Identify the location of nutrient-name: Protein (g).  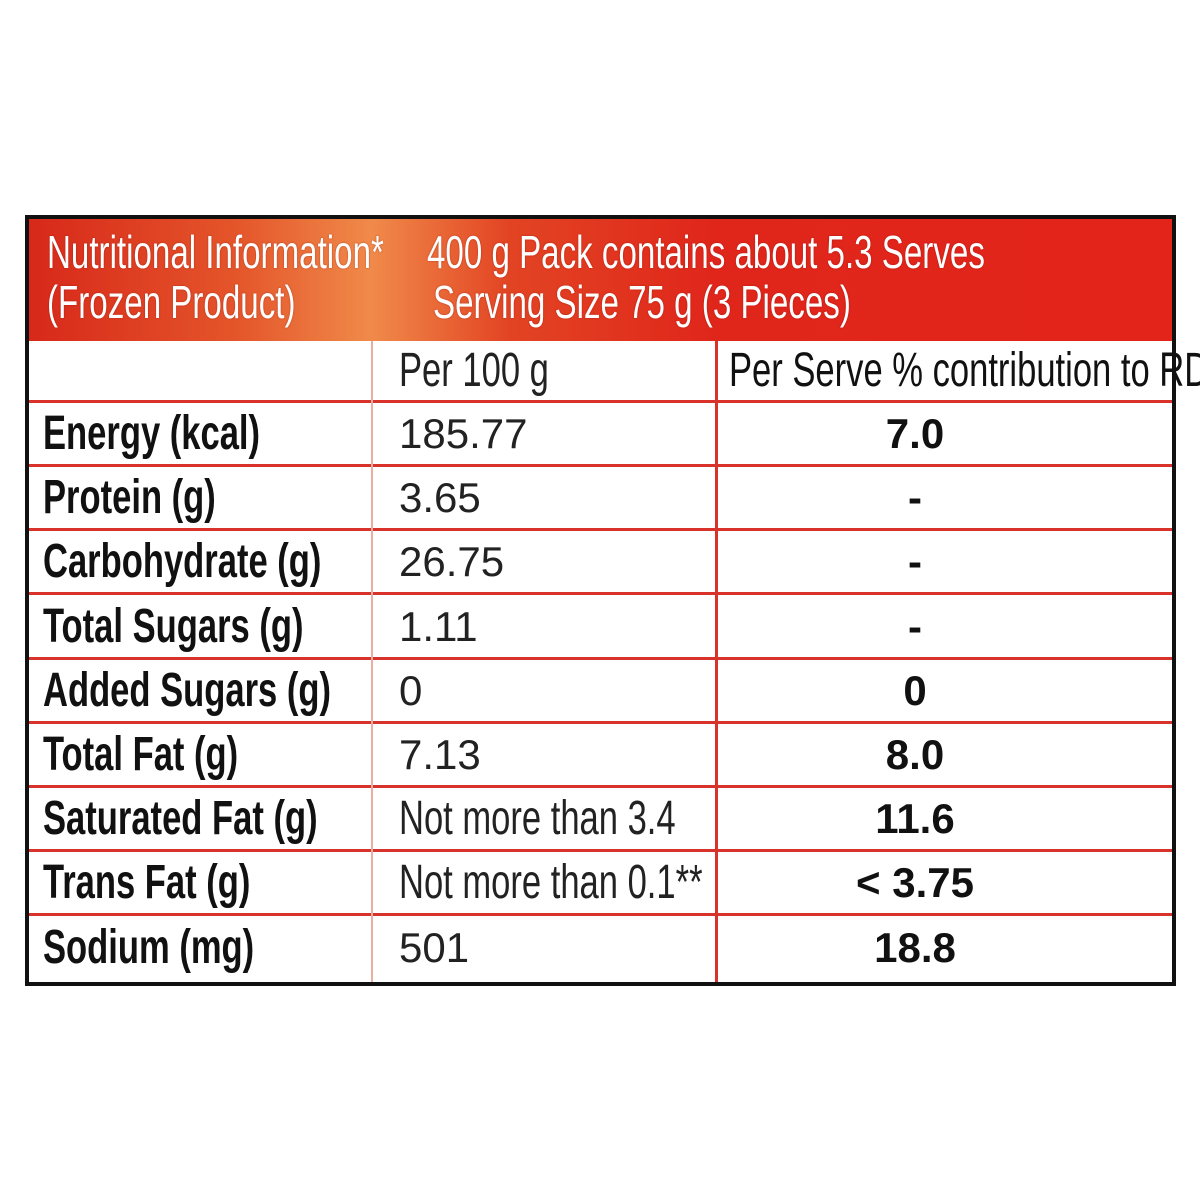
(129, 498).